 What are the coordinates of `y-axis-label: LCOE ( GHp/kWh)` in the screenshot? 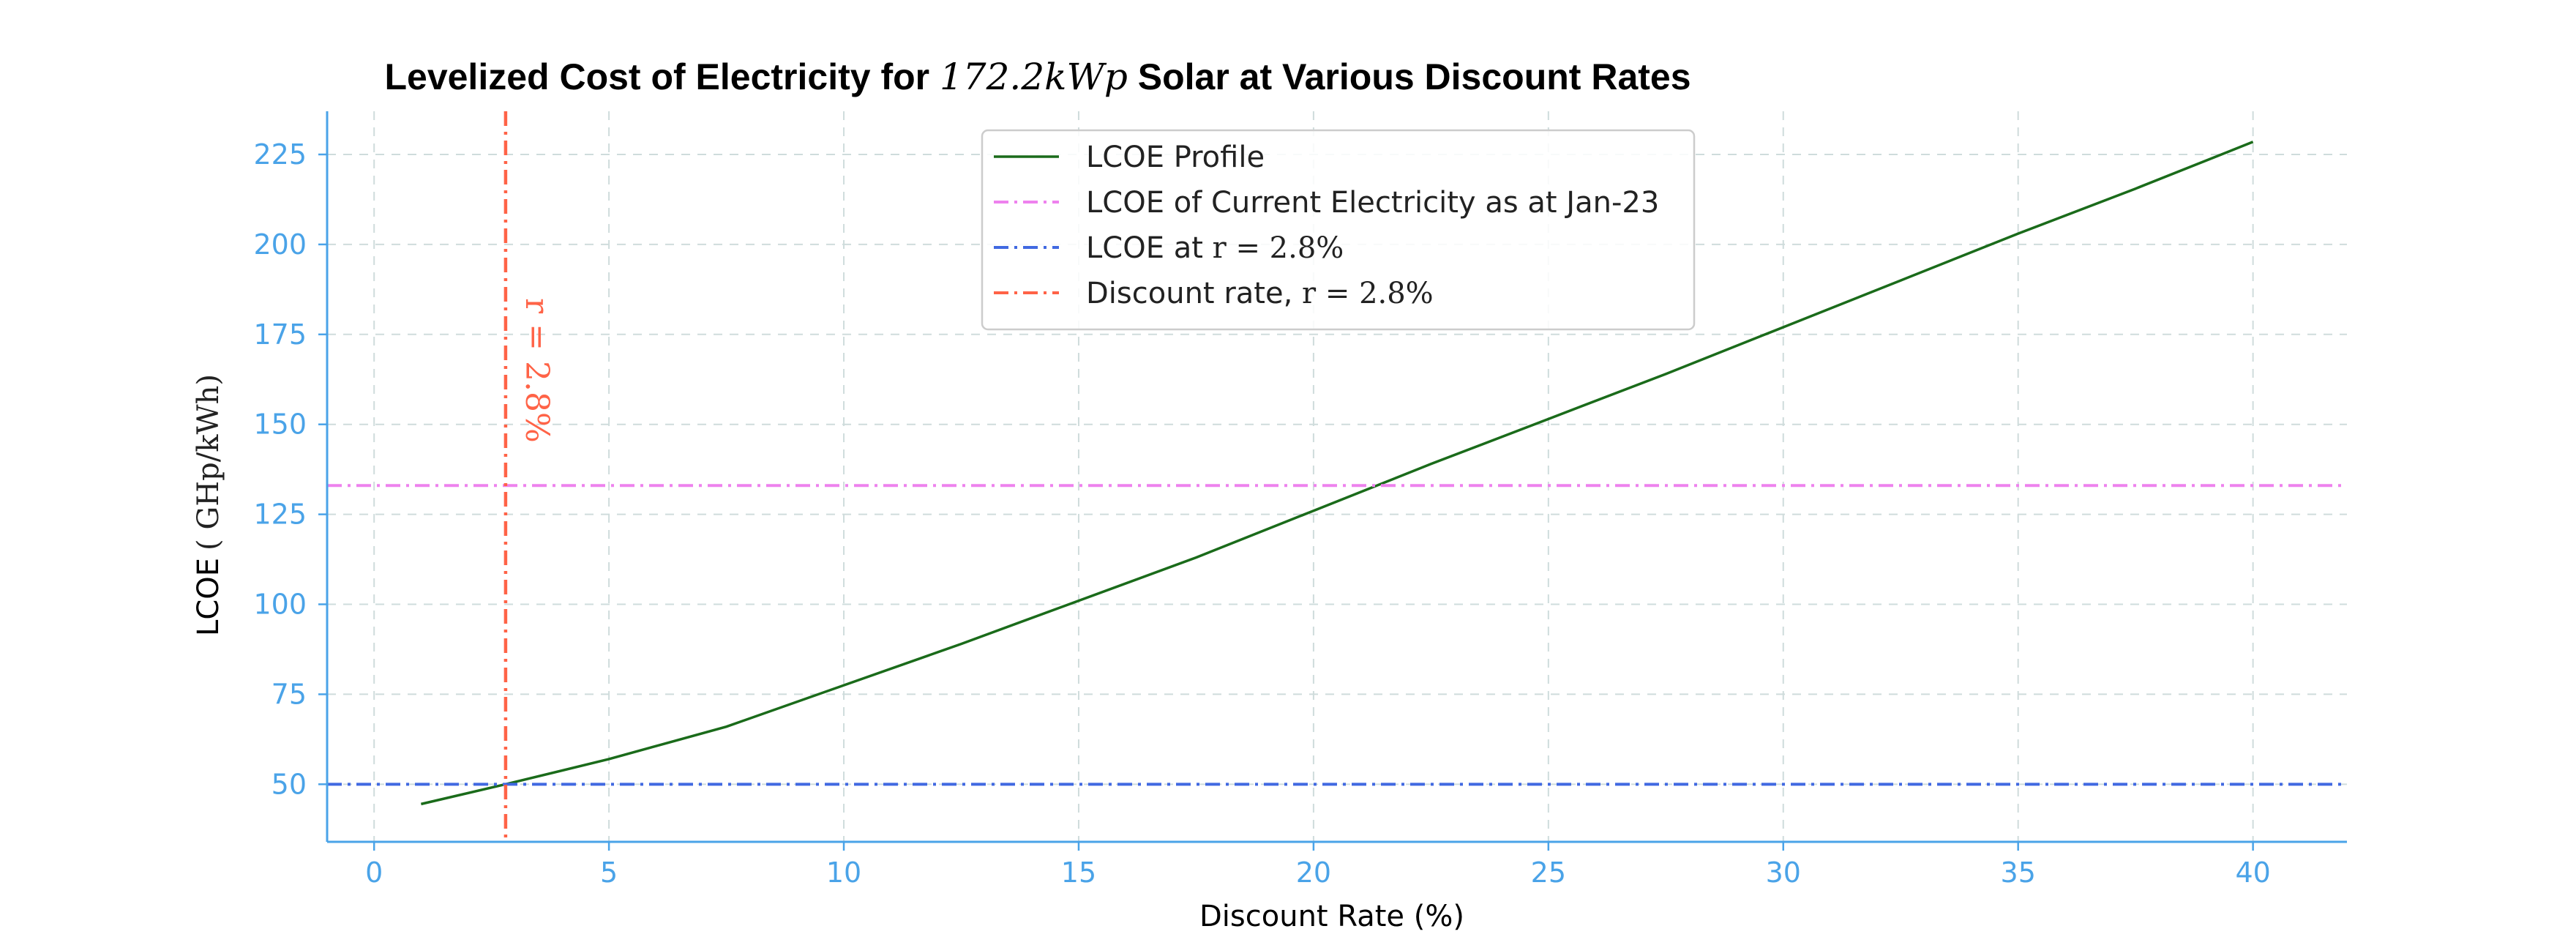 It's located at (208, 505).